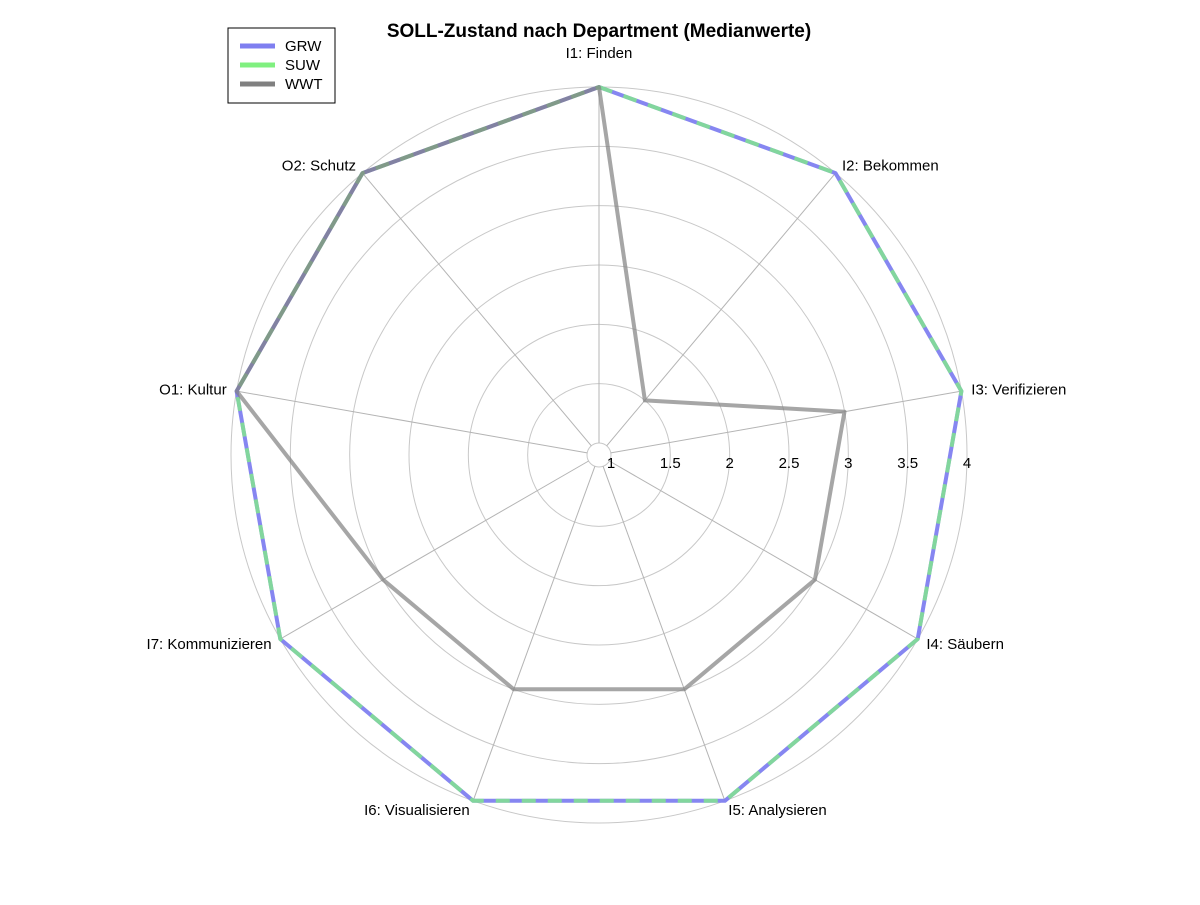  What do you see at coordinates (209, 644) in the screenshot?
I see `axis-label: I7: Kommunizieren` at bounding box center [209, 644].